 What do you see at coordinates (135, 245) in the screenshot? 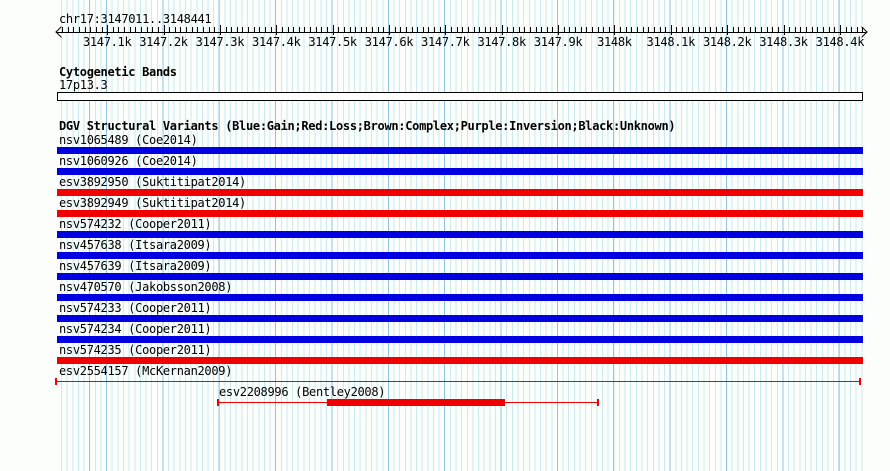
I see `variant-label: nsv457638 (Itsara2009)` at bounding box center [135, 245].